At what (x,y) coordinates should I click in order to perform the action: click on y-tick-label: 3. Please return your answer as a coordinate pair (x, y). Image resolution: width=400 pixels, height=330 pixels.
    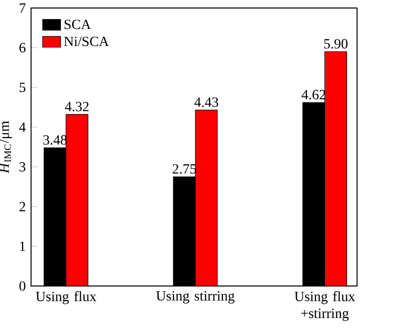
    Looking at the image, I should click on (23, 167).